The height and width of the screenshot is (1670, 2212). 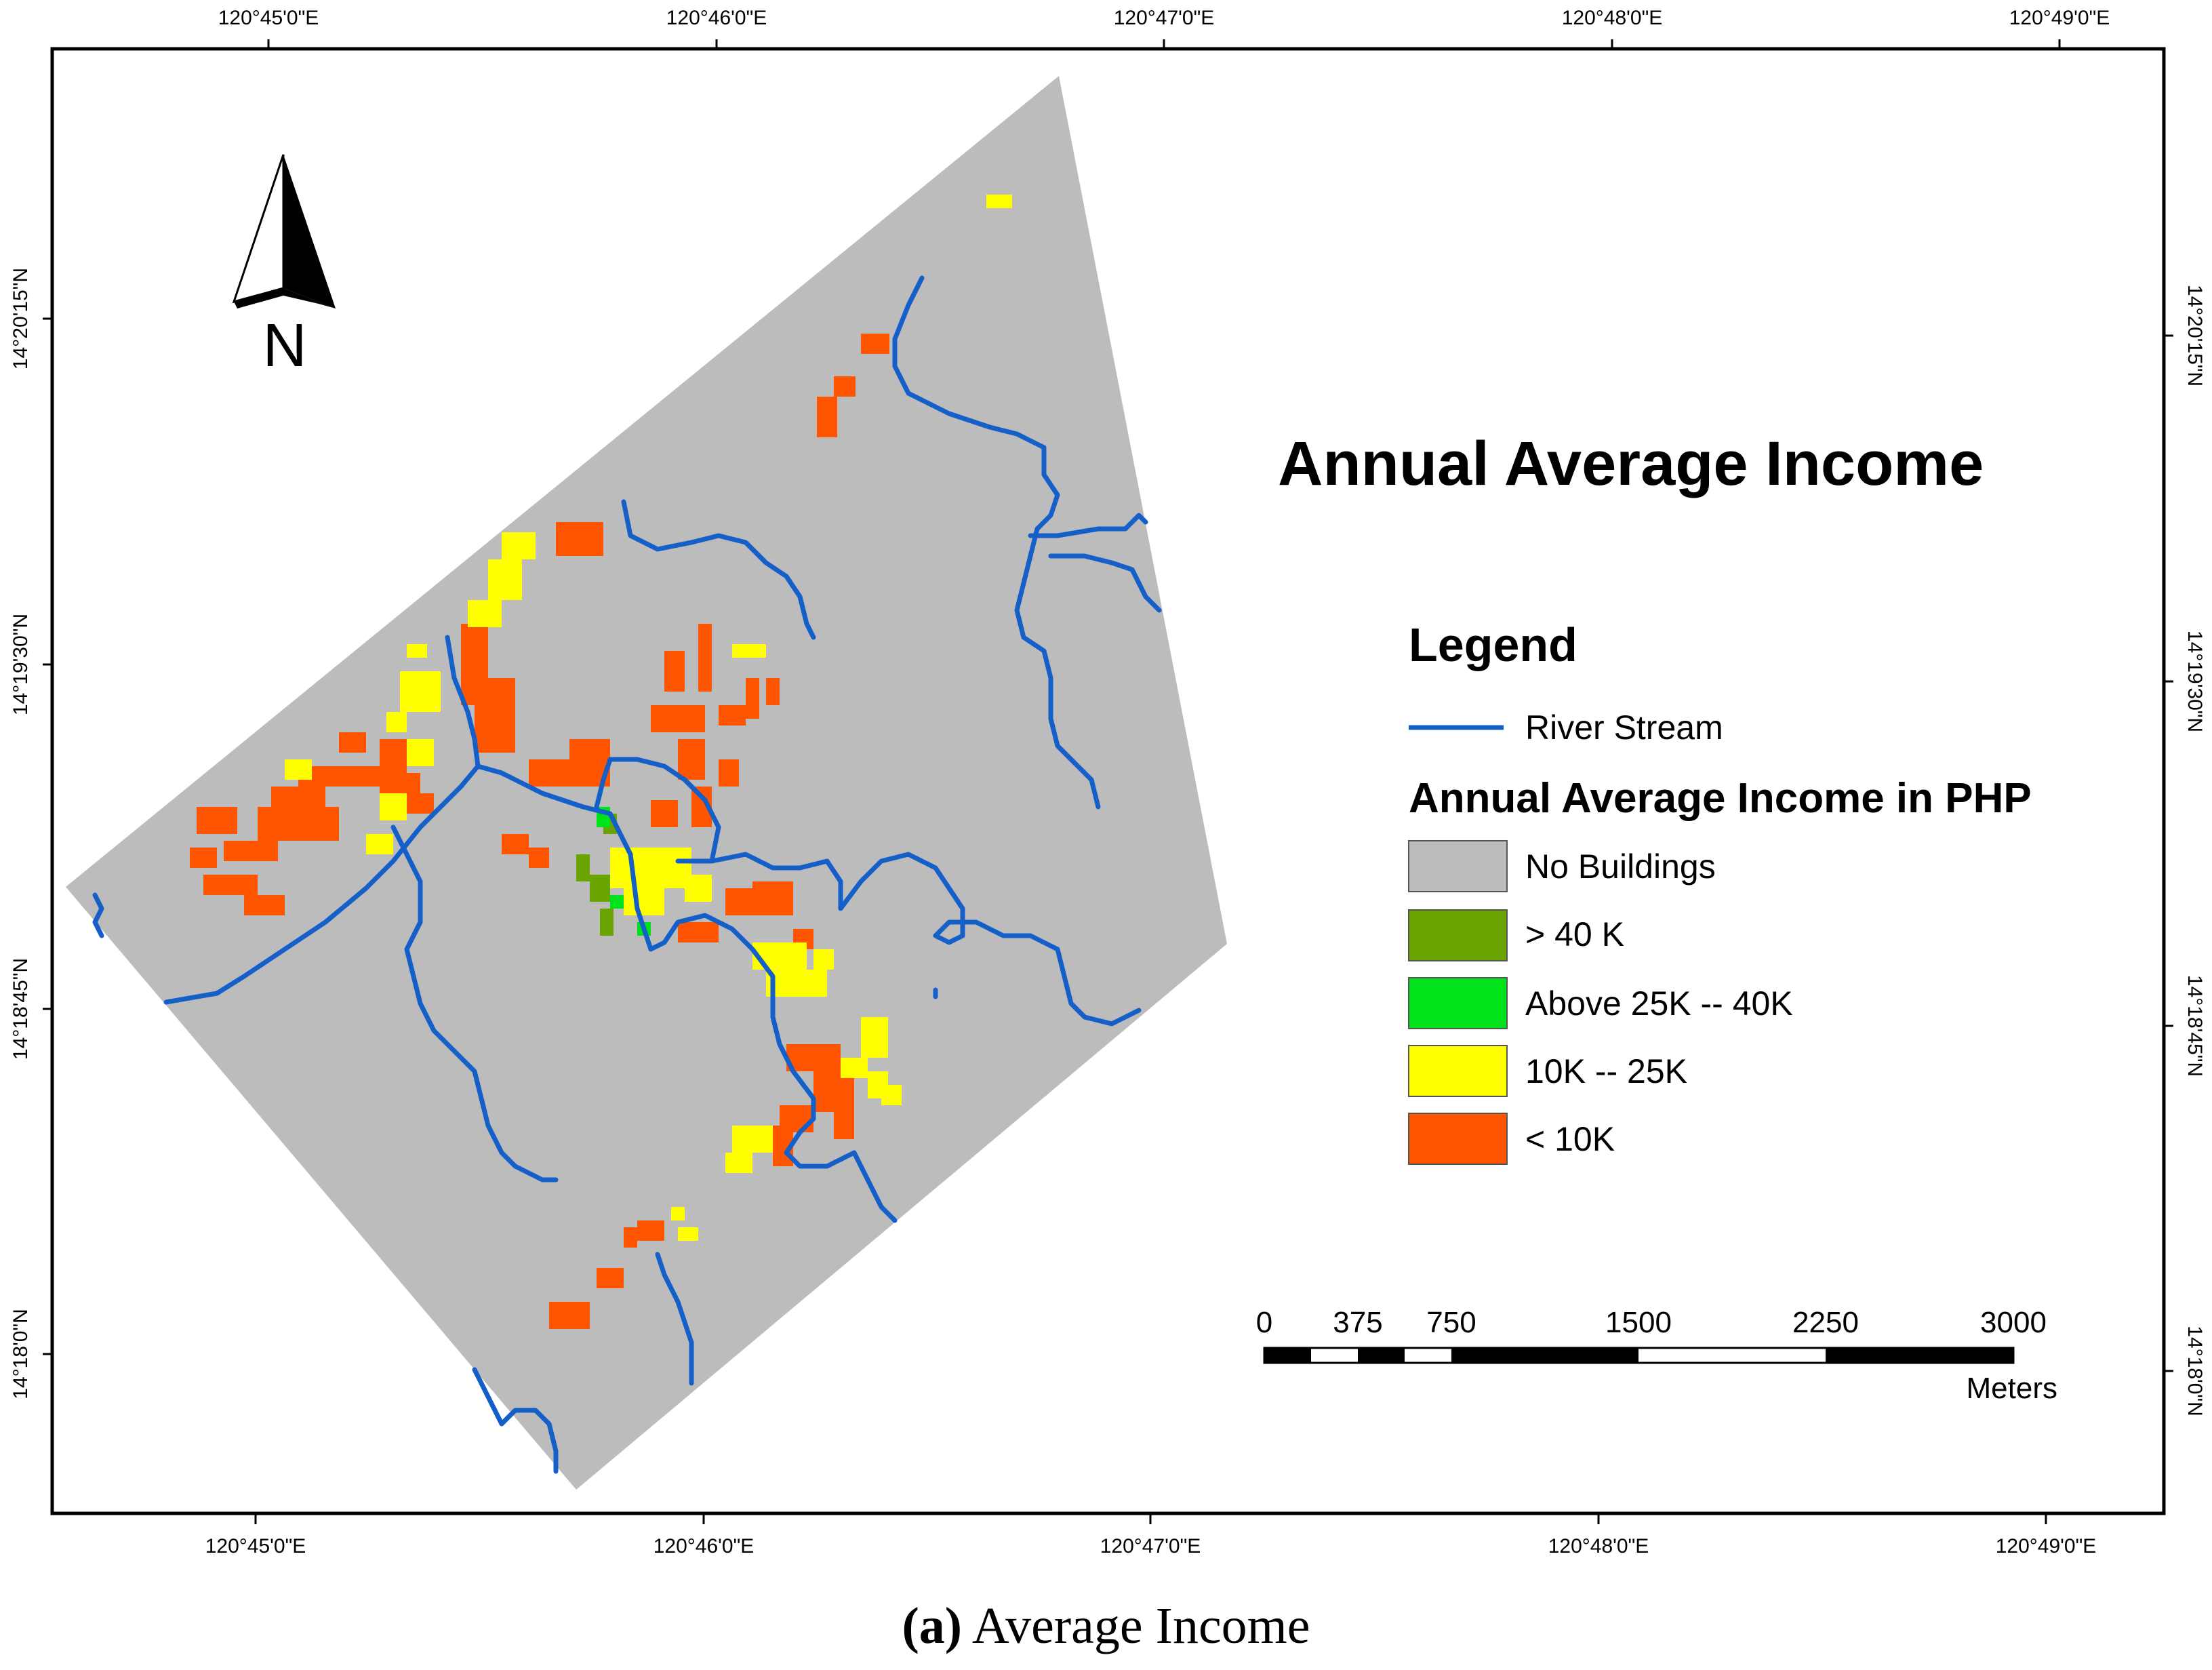 I want to click on legend-swatch-no-buildings, so click(x=1458, y=866).